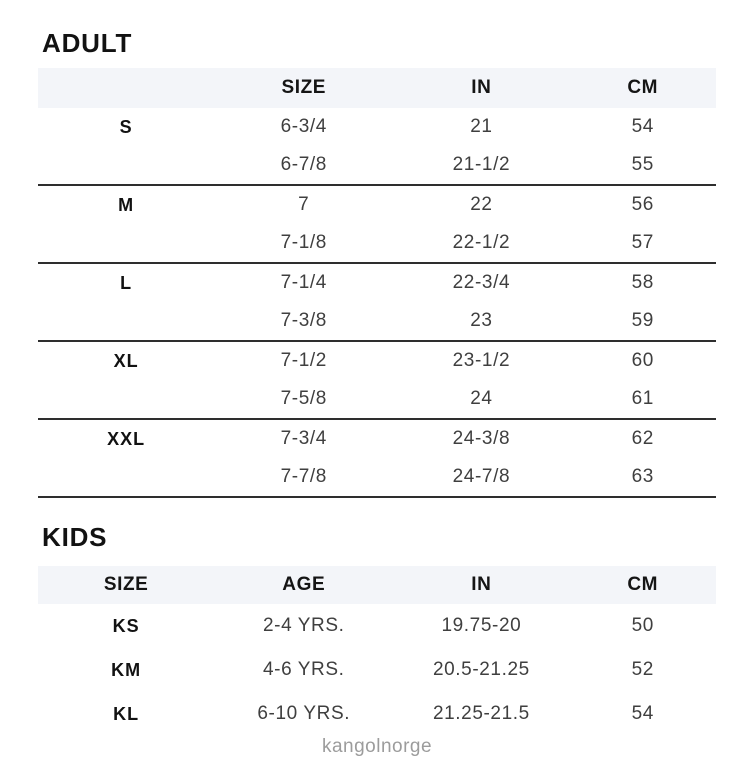  I want to click on cell-in: 23, so click(481, 320).